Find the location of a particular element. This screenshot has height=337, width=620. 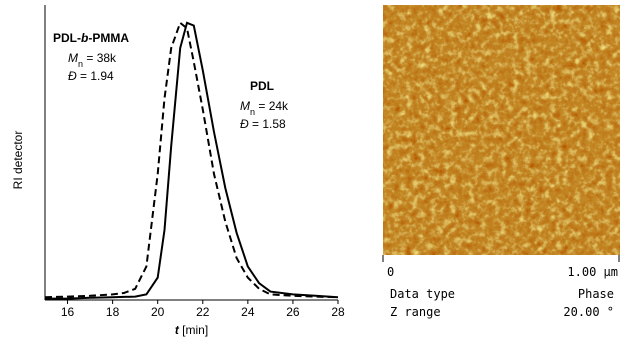

text-part: = 1.94 is located at coordinates (95, 76).